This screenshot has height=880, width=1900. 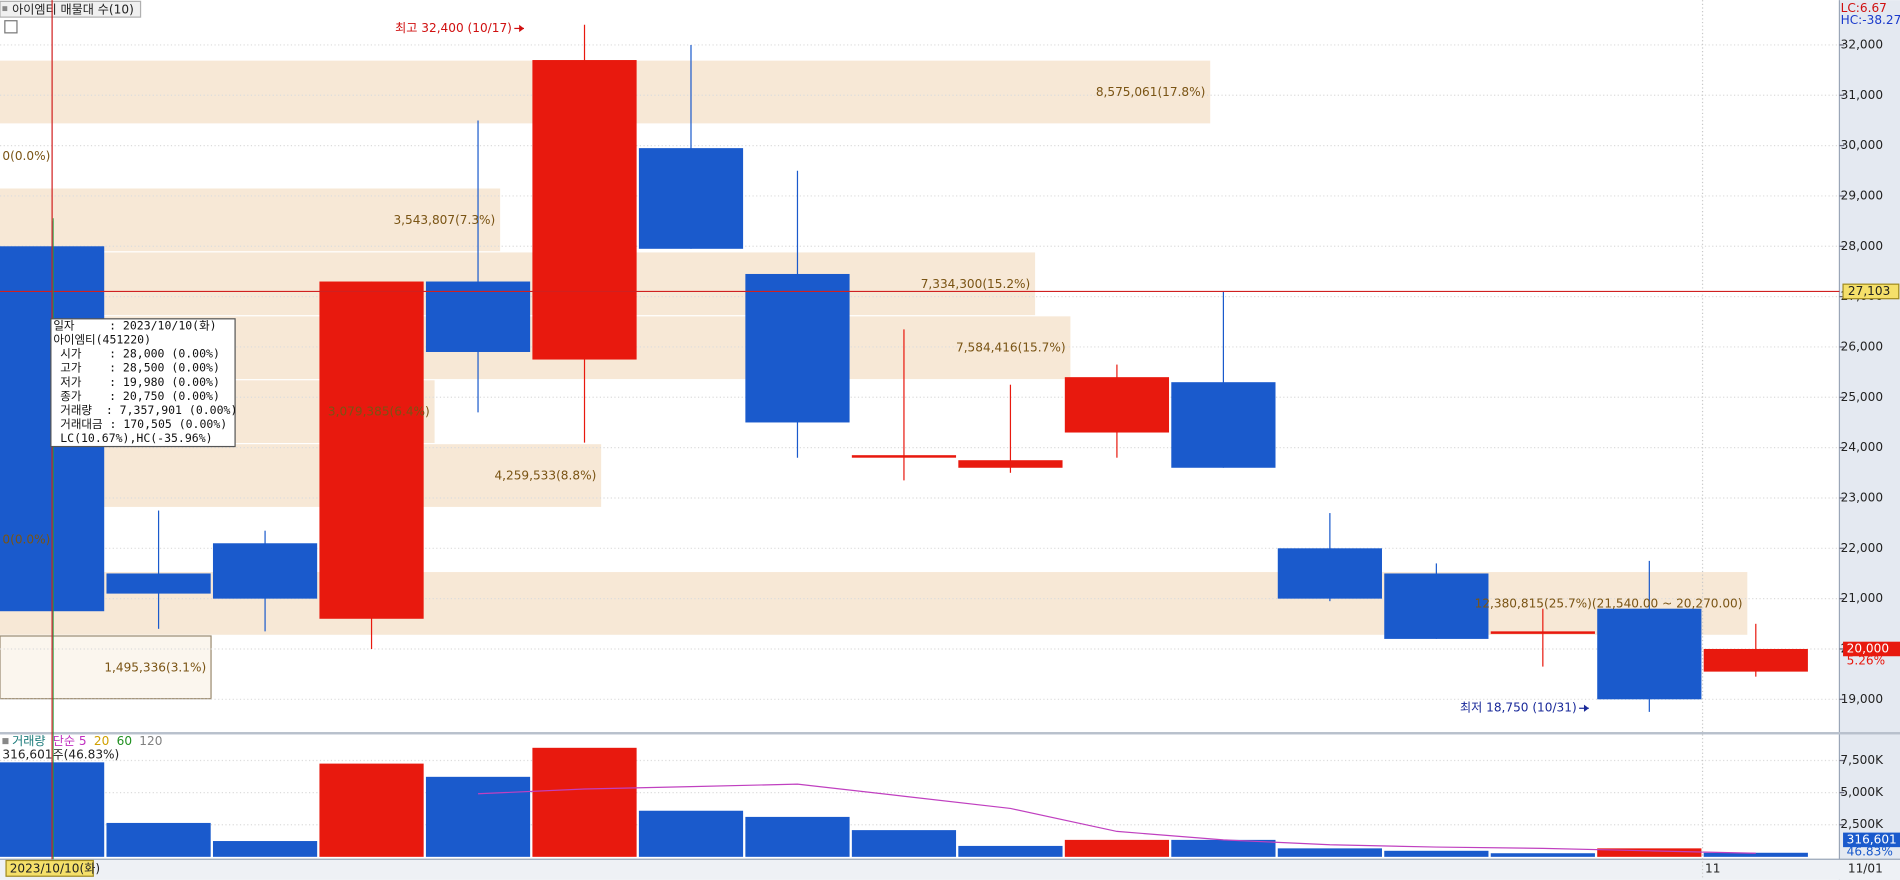 I want to click on y-tick-label: 5,000K, so click(x=1862, y=792).